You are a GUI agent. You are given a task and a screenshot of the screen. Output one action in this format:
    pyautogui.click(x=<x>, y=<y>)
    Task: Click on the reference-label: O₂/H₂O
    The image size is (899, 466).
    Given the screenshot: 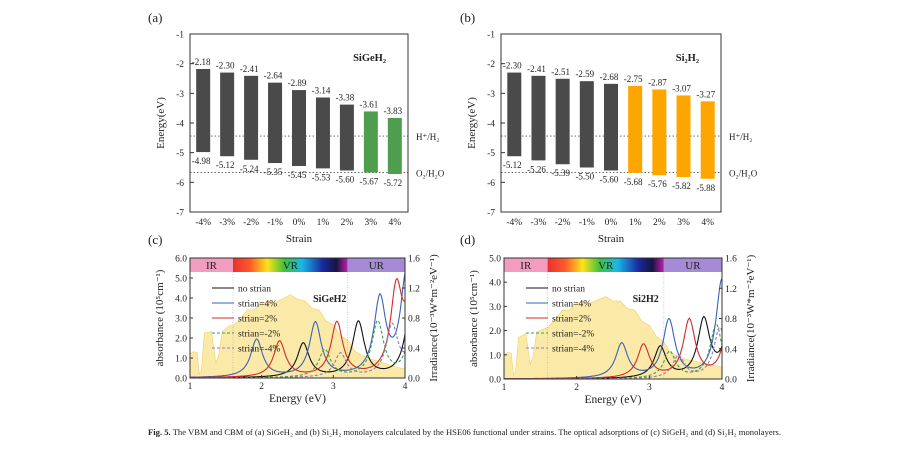 What is the action you would take?
    pyautogui.click(x=743, y=174)
    